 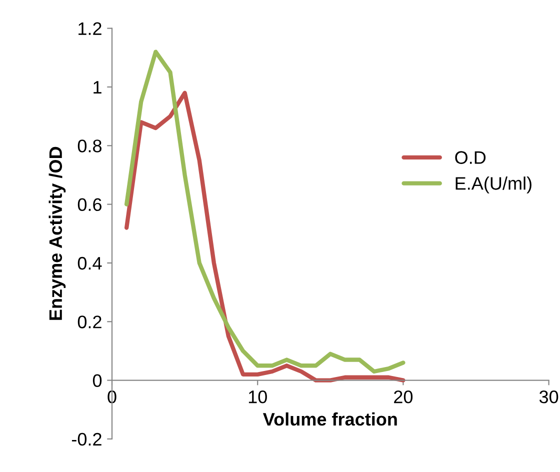 What do you see at coordinates (90, 322) in the screenshot?
I see `y-tick-label: 0.2` at bounding box center [90, 322].